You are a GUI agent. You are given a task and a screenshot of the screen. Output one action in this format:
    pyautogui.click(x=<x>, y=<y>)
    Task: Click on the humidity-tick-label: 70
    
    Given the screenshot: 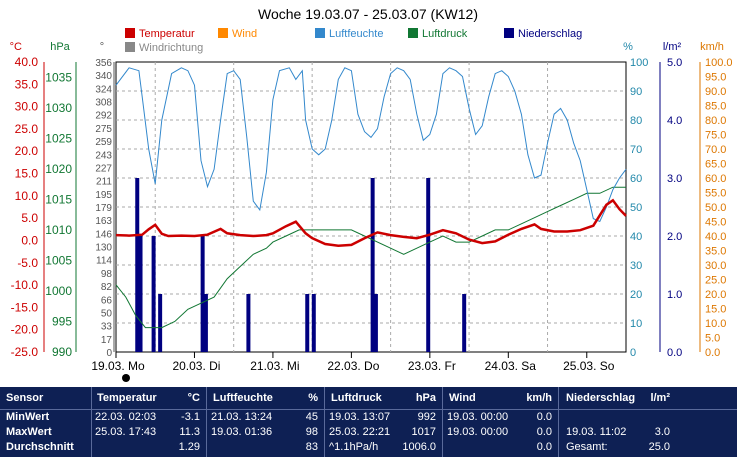 What is the action you would take?
    pyautogui.click(x=636, y=150)
    